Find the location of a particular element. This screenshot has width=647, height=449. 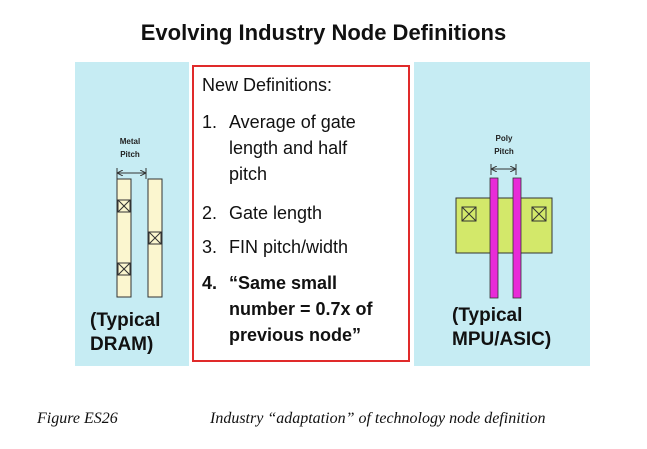

metal-label-line2: Pitch is located at coordinates (130, 154).